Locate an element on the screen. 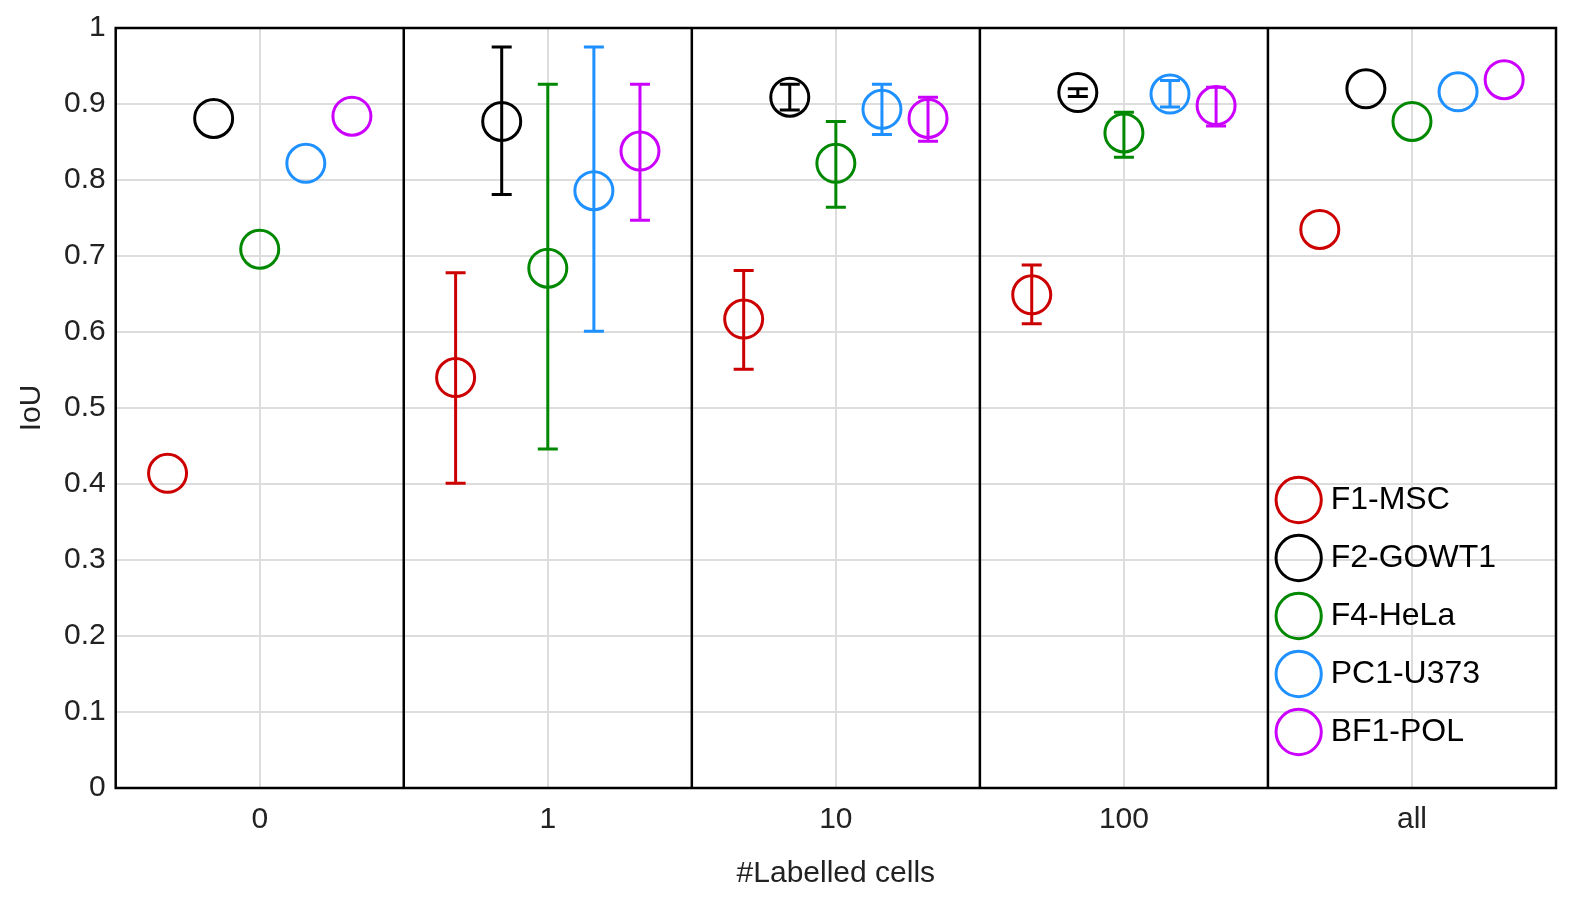  legend-label: F1-MSC is located at coordinates (1390, 497).